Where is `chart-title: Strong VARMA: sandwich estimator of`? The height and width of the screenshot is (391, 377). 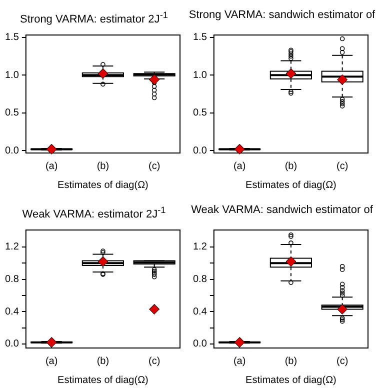 chart-title: Strong VARMA: sandwich estimator of is located at coordinates (282, 15).